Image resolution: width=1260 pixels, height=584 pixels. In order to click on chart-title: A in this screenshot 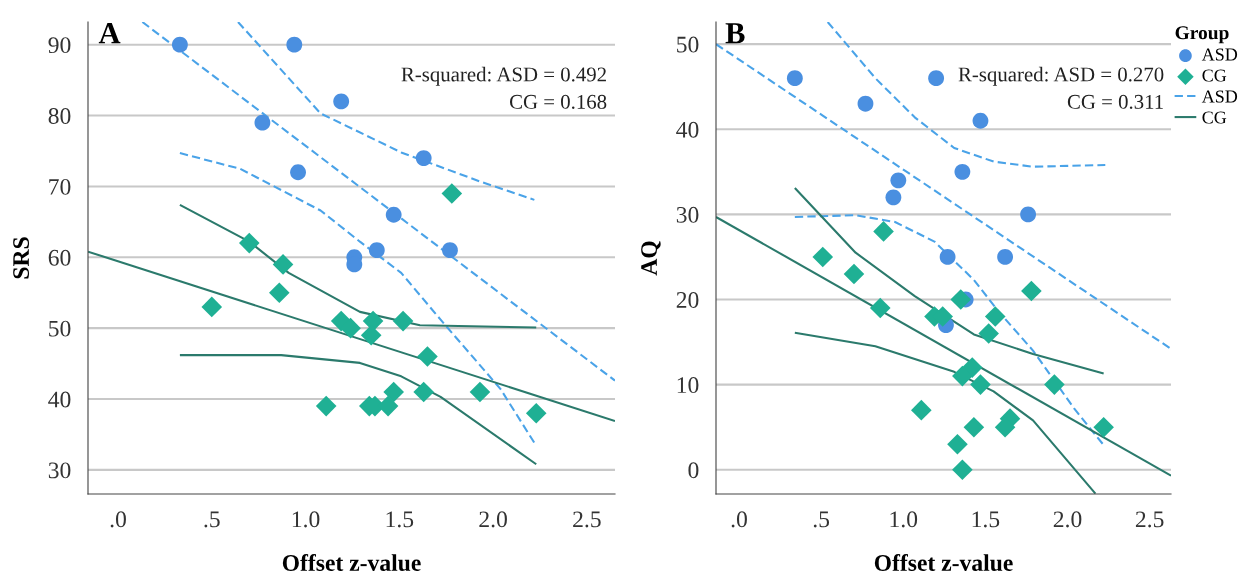, I will do `click(109, 33)`.